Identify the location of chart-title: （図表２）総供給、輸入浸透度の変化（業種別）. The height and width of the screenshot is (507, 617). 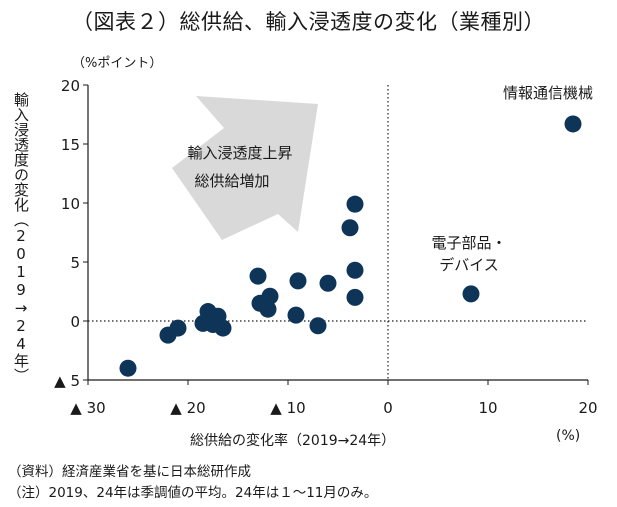
(308, 22).